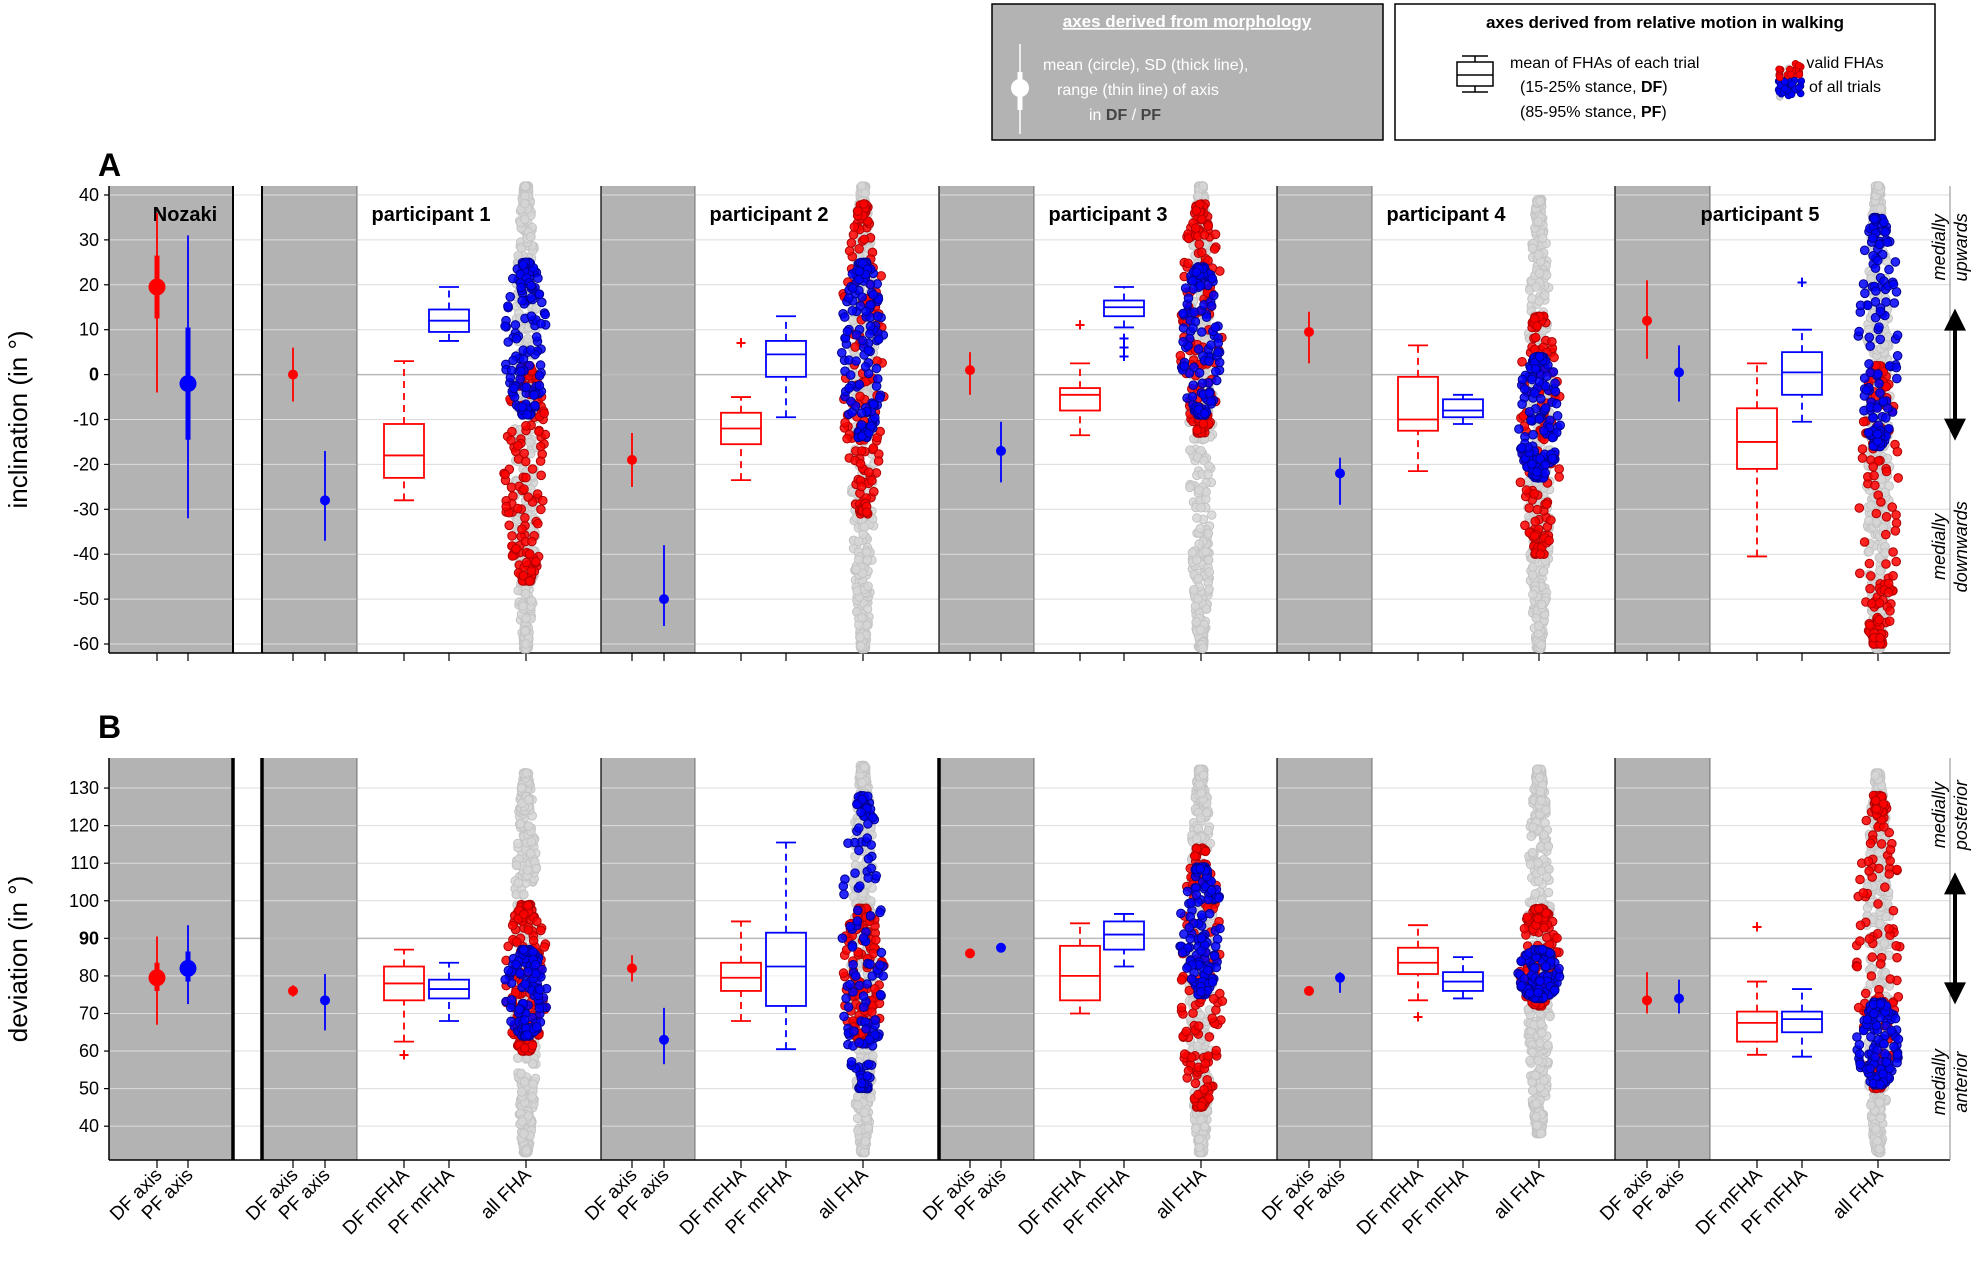  I want to click on legend-motion-line2-bold: DF, so click(1652, 87).